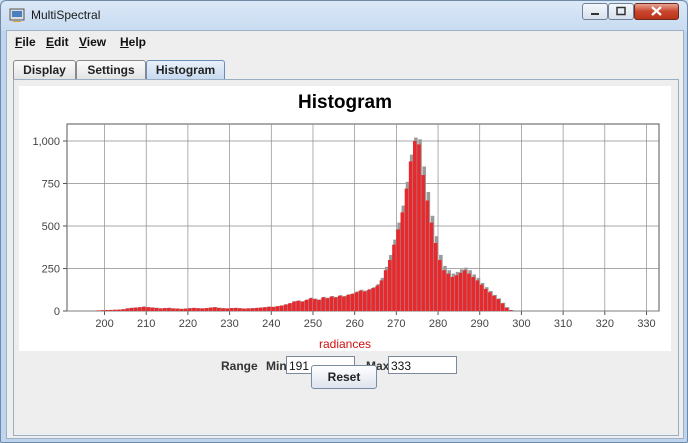 Image resolution: width=688 pixels, height=443 pixels. Describe the element at coordinates (185, 69) in the screenshot. I see `tab-histogram: Histogram` at that location.